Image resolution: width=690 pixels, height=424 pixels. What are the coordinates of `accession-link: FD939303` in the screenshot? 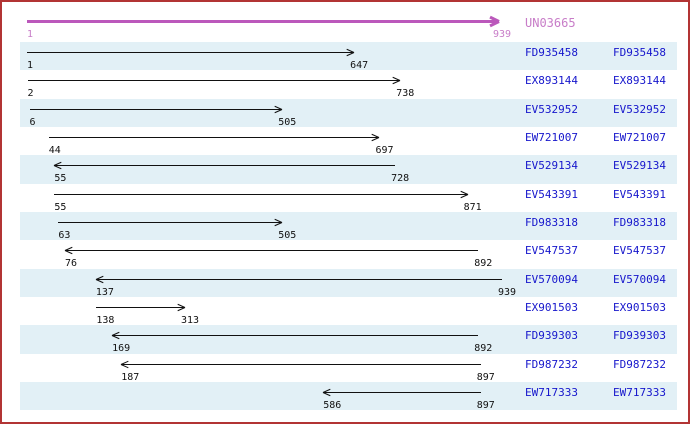 It's located at (551, 336).